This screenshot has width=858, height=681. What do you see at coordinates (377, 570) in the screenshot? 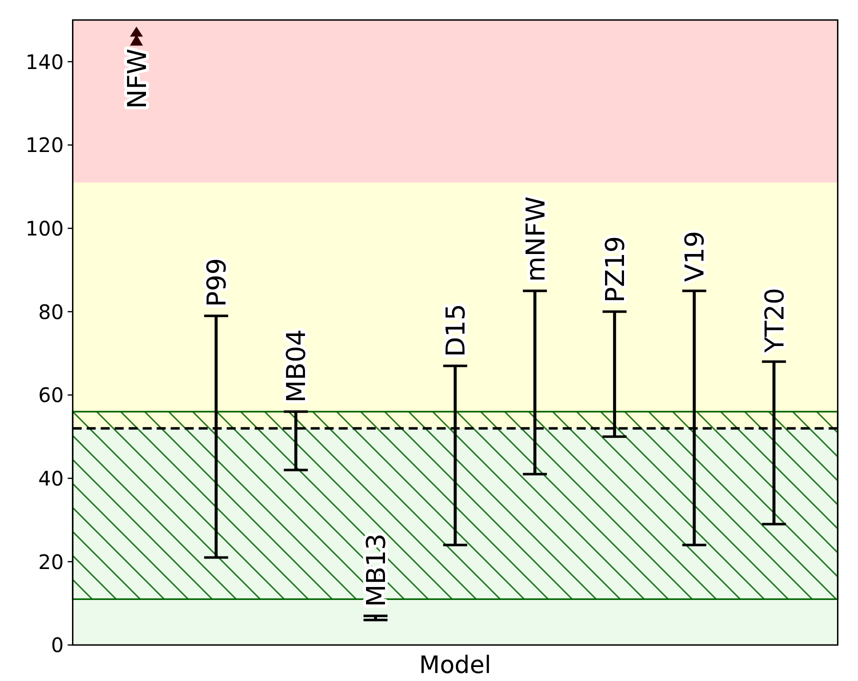
I see `x-tick-label: MB13` at bounding box center [377, 570].